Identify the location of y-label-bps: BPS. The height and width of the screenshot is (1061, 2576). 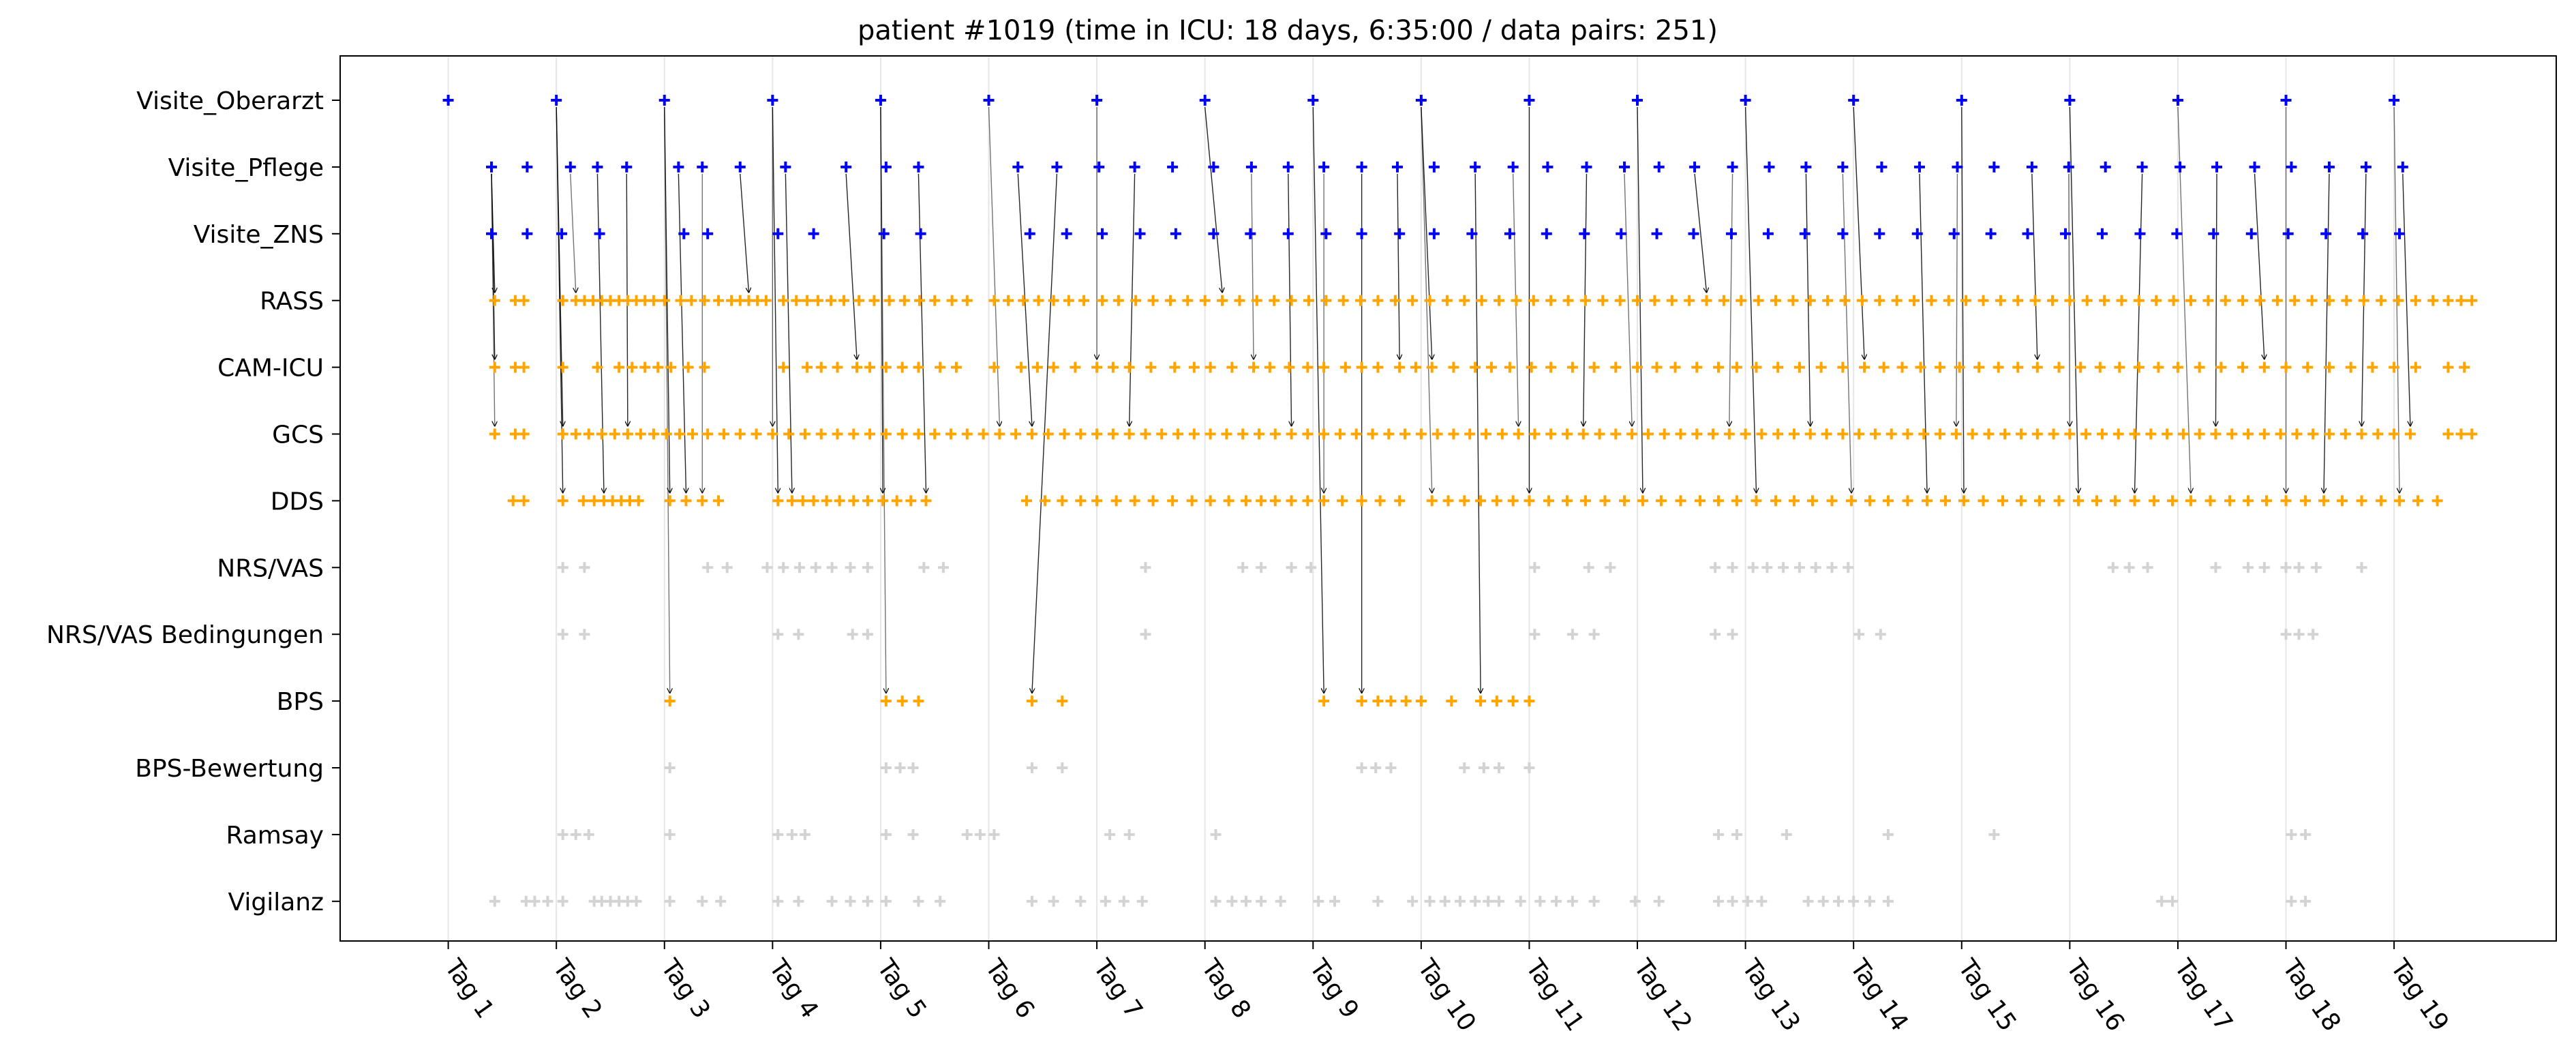
(300, 702).